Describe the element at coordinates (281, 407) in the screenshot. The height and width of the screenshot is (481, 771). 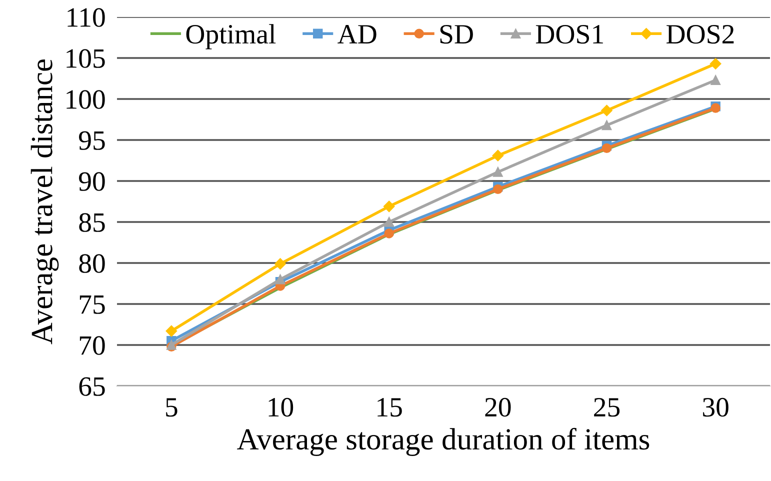
I see `x-tick-label: 10` at that location.